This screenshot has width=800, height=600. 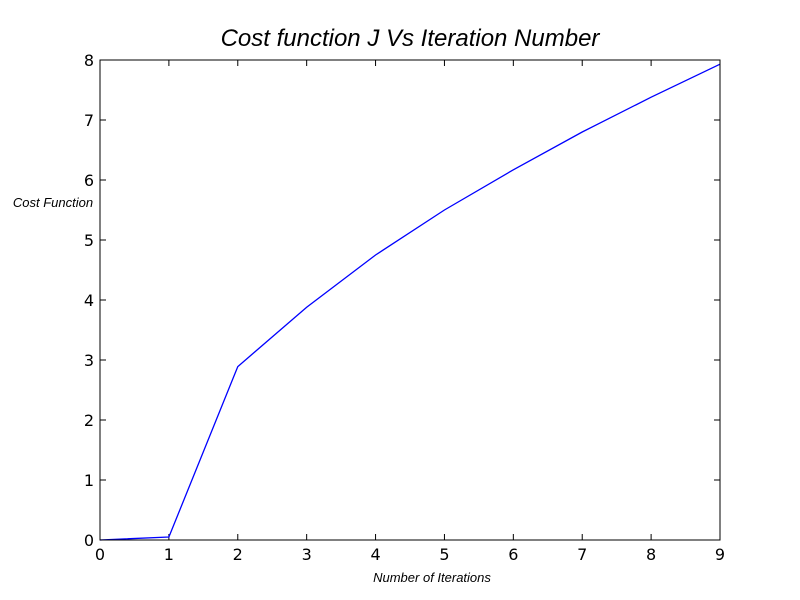 What do you see at coordinates (53, 202) in the screenshot?
I see `y-axis-label: Cost Function` at bounding box center [53, 202].